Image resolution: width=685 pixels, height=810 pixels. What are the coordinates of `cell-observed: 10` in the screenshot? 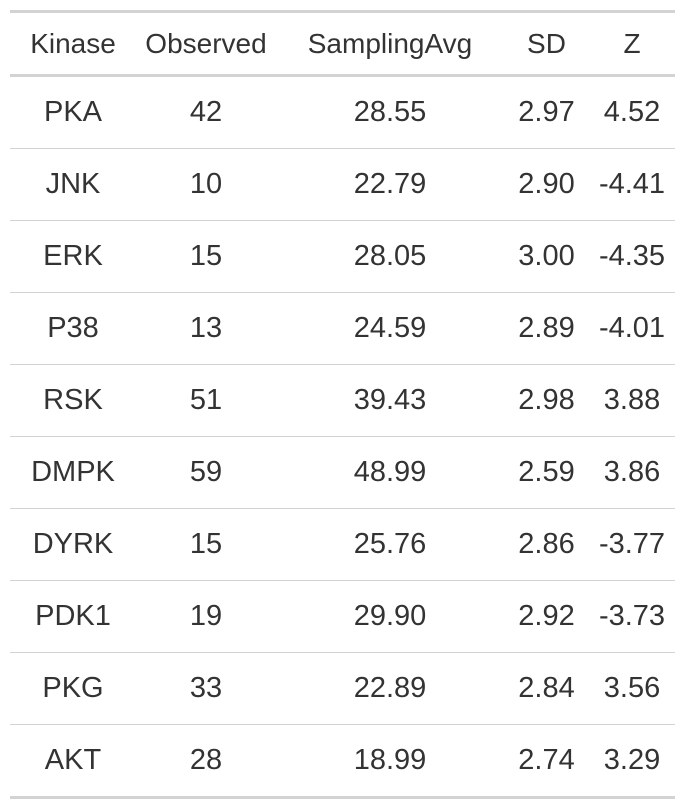 It's located at (206, 184).